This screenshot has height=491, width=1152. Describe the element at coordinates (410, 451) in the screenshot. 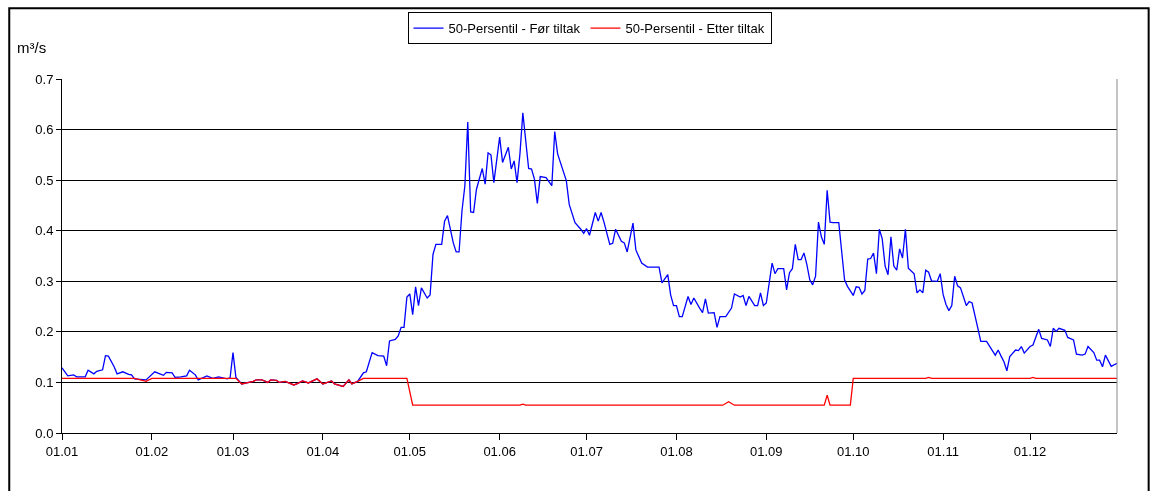

I see `x-tick-label: 01.05` at that location.